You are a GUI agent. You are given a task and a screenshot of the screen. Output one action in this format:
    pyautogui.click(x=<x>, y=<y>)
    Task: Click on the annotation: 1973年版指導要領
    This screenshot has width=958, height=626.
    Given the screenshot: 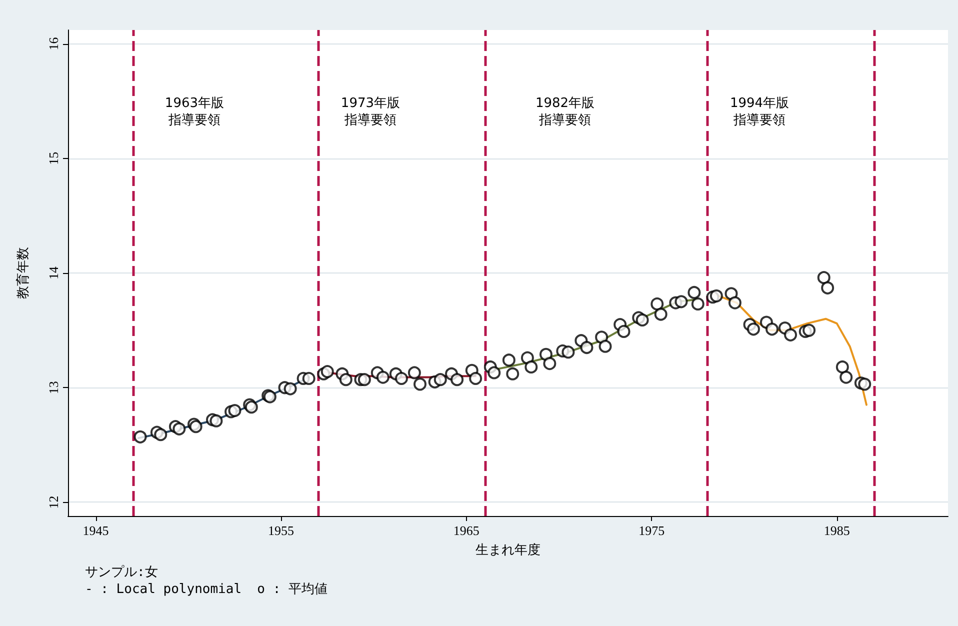 What is the action you would take?
    pyautogui.click(x=370, y=112)
    